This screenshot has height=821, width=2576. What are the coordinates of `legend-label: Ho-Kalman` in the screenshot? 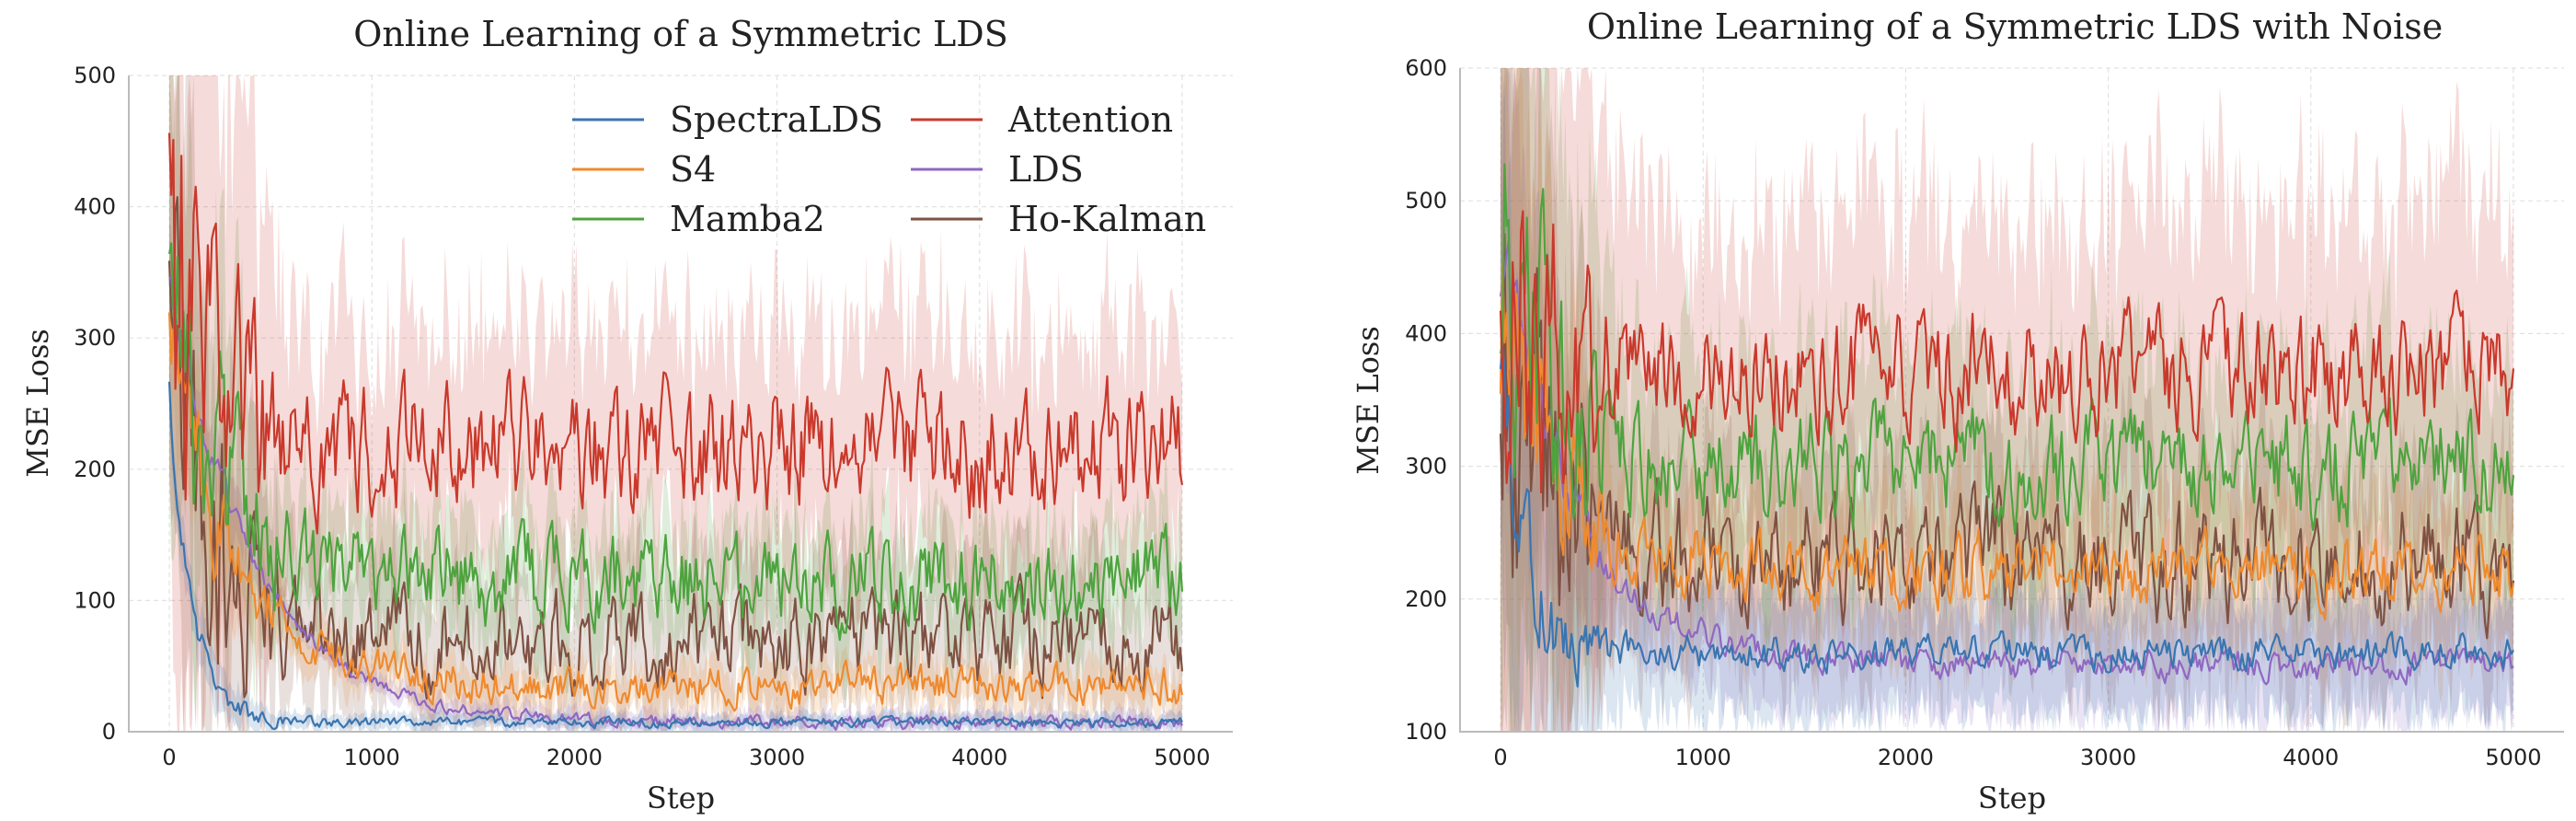 It's located at (1107, 219).